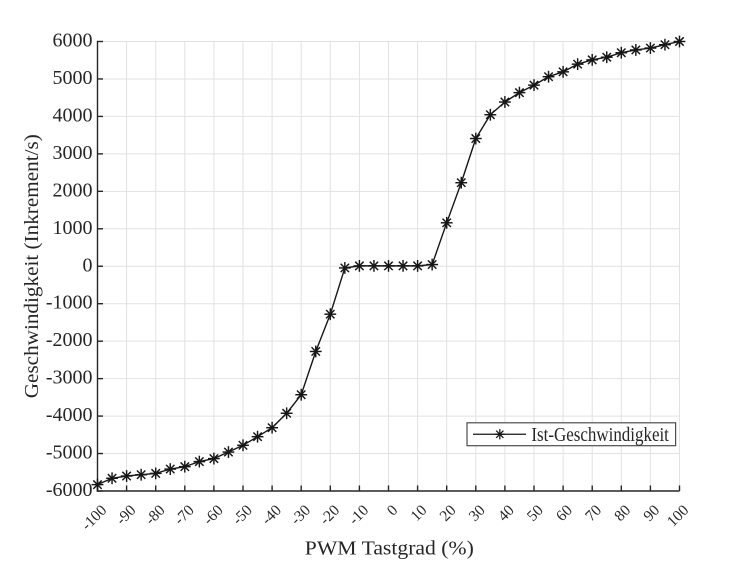 The image size is (750, 567). What do you see at coordinates (73, 228) in the screenshot?
I see `svg-text: 1000` at bounding box center [73, 228].